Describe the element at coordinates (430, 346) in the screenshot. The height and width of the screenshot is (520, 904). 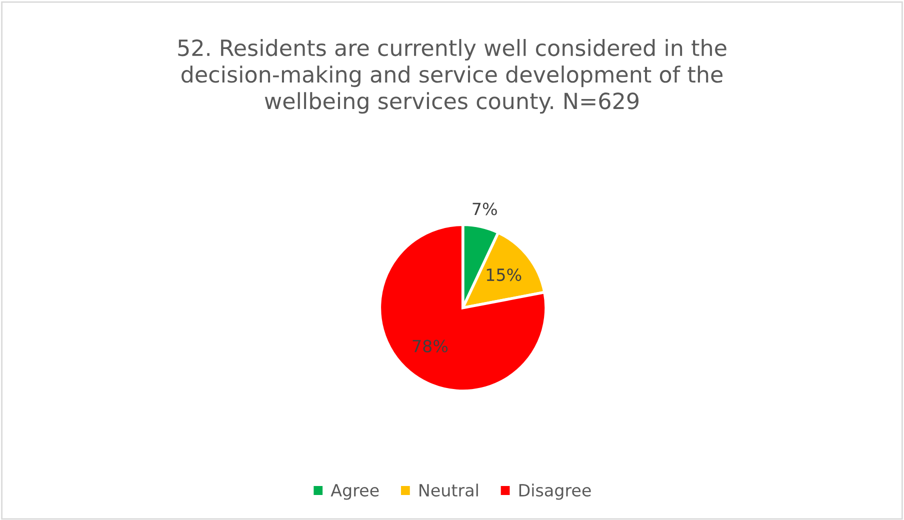
I see `data-label: 78%` at that location.